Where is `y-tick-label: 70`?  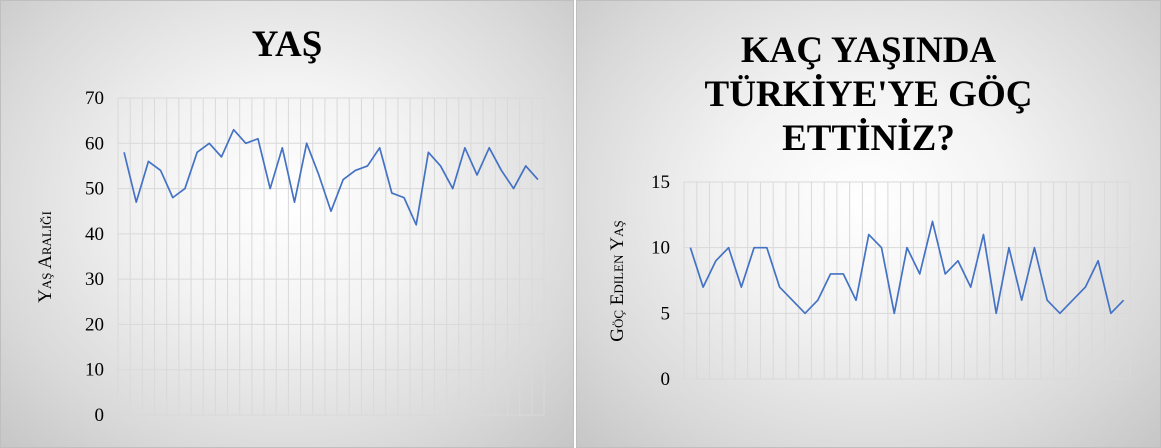
y-tick-label: 70 is located at coordinates (94, 98).